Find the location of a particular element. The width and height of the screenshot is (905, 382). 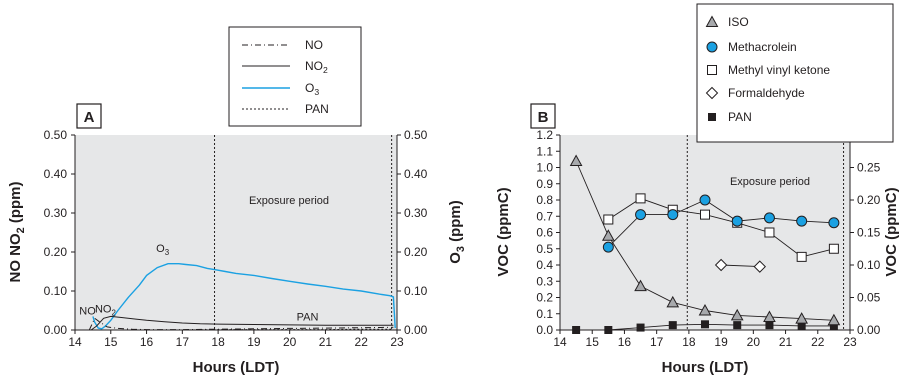

y2-tick-label: 0.50 is located at coordinates (416, 135).